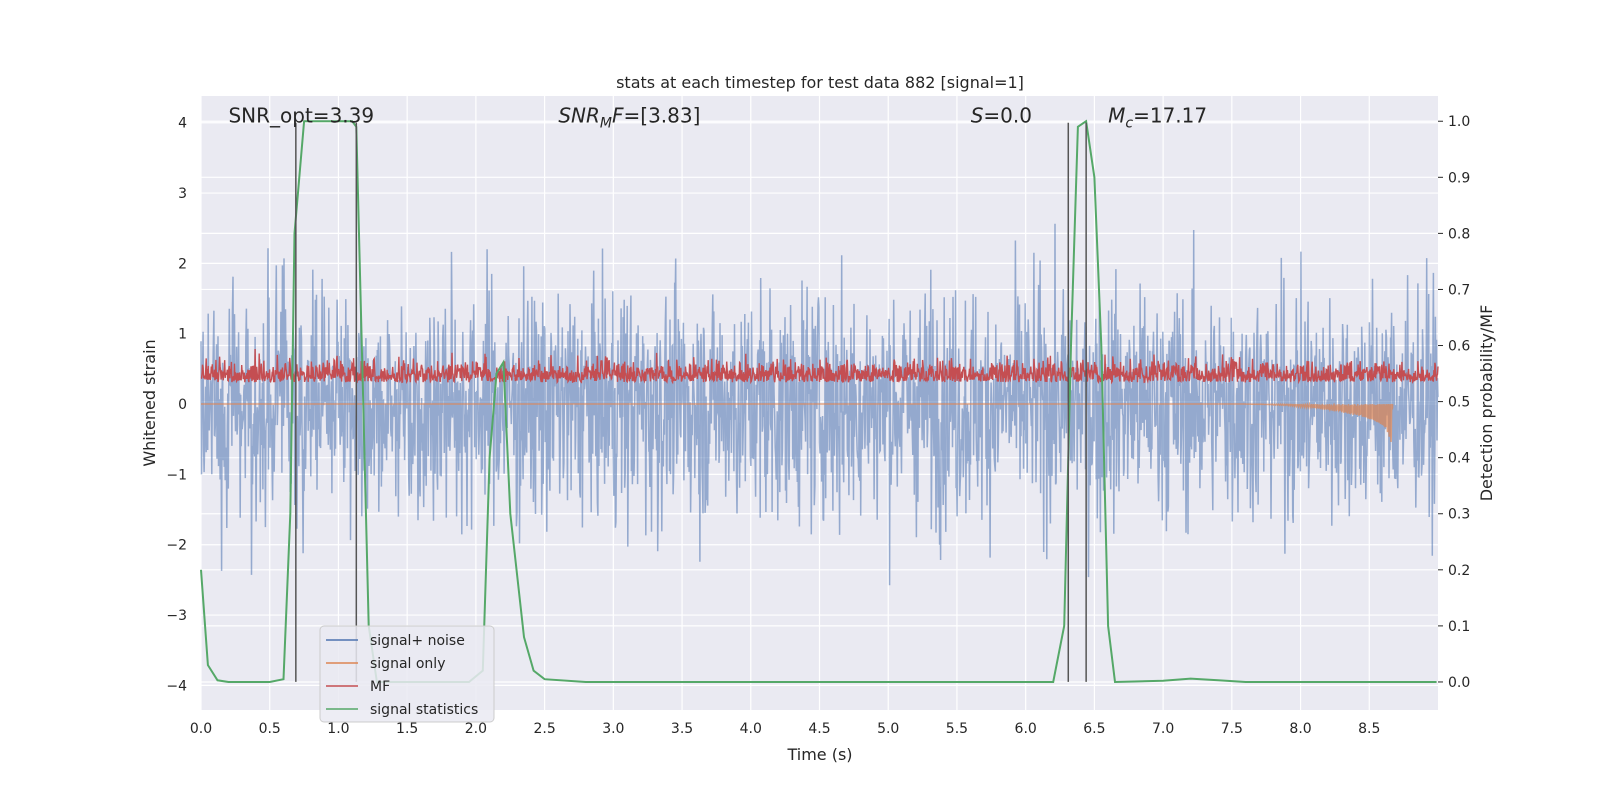  Describe the element at coordinates (176, 405) in the screenshot. I see `y-tick-labels: −4 −3 −2 −1 0 1 2 3 4` at that location.